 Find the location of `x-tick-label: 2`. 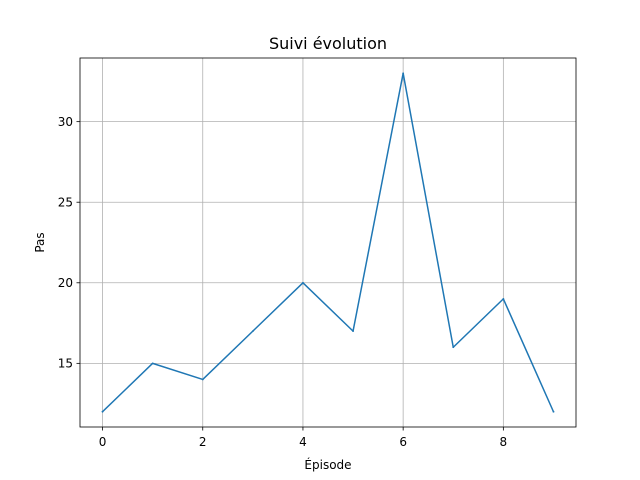

x-tick-label: 2 is located at coordinates (203, 442).